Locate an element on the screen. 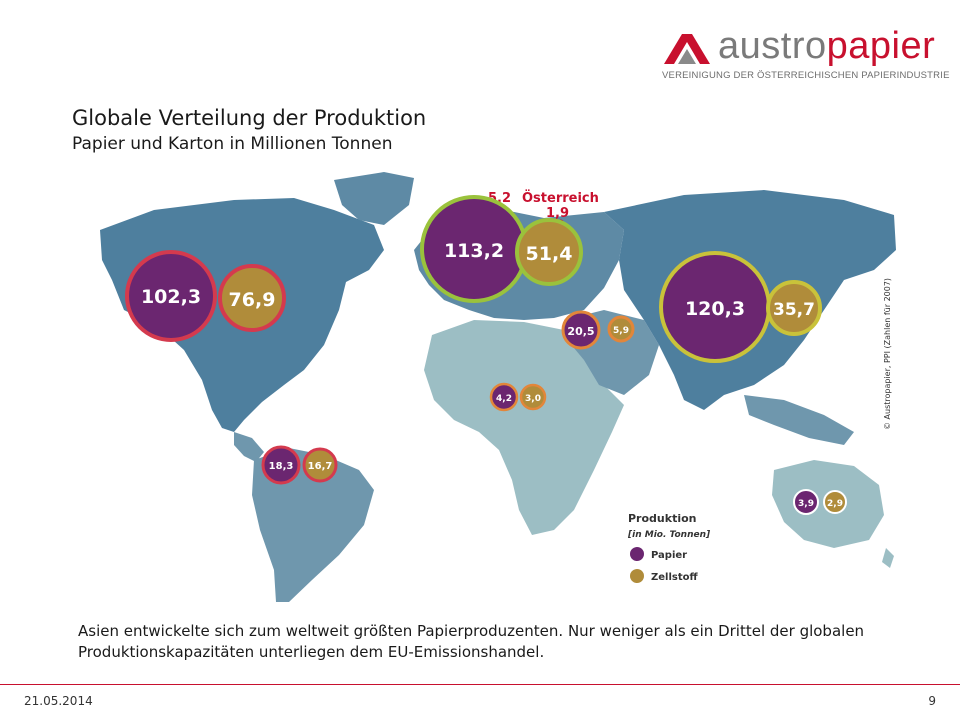 This screenshot has height=720, width=960. austria-label: Österreich is located at coordinates (560, 198).